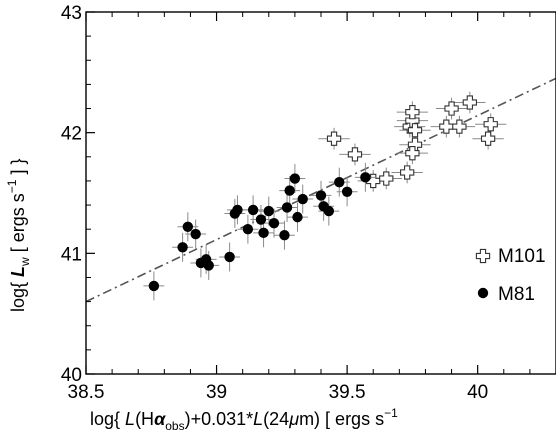 This screenshot has height=441, width=556. Describe the element at coordinates (347, 392) in the screenshot. I see `x-tick-label: 39.5` at that location.